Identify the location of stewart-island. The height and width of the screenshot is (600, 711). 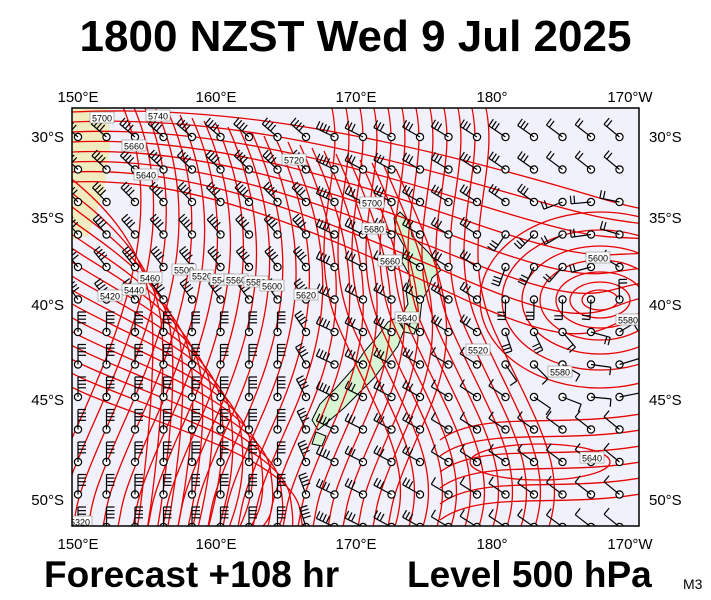
(319, 439).